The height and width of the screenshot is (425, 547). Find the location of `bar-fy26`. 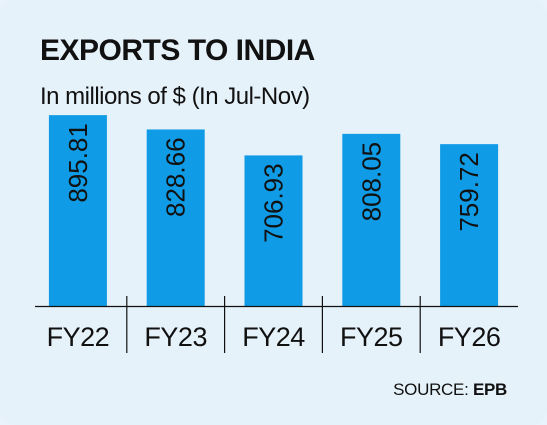

bar-fy26 is located at coordinates (469, 225).